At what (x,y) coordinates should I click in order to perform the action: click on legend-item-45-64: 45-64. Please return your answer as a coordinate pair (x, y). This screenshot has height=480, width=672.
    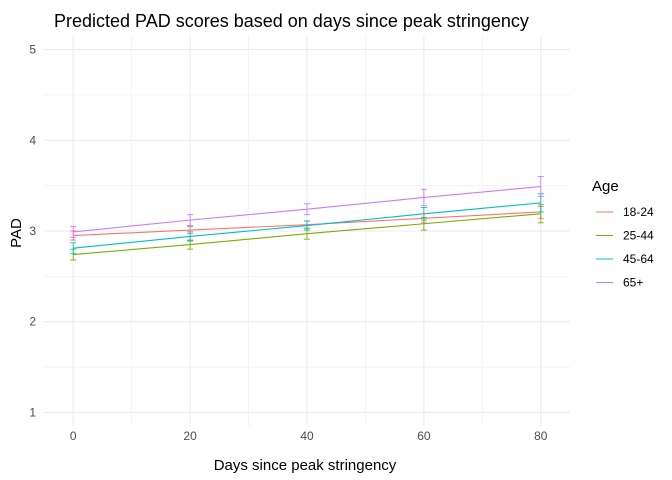
    Looking at the image, I should click on (625, 259).